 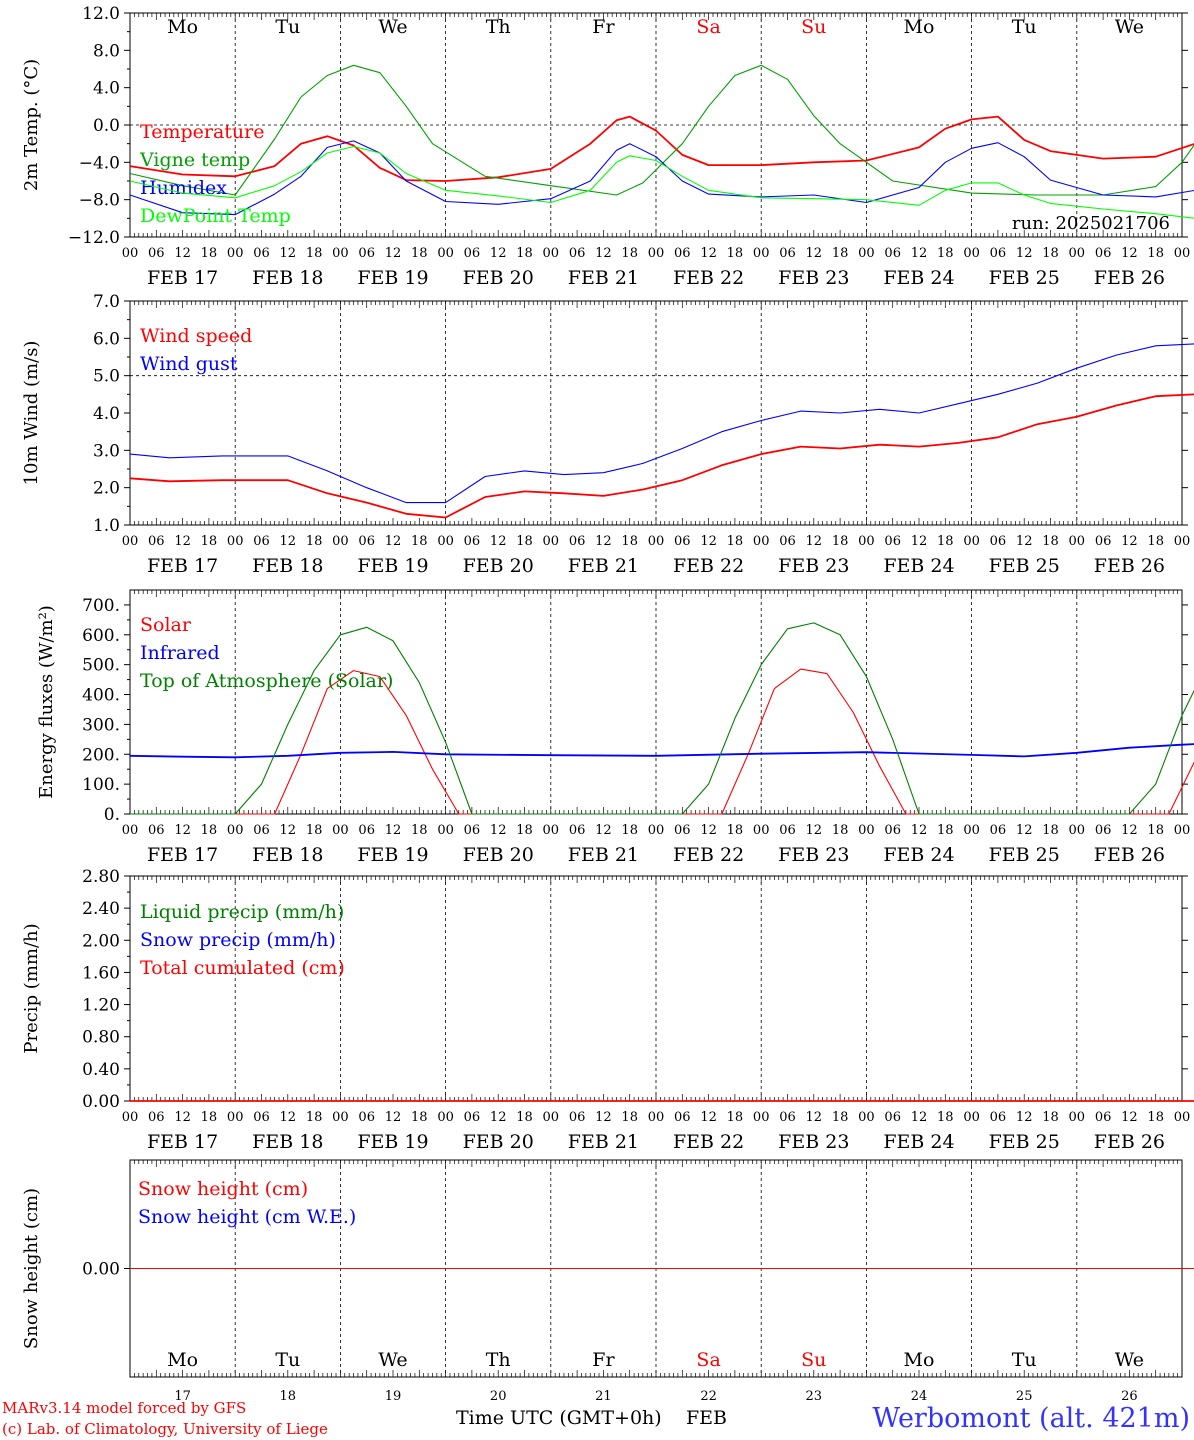 What do you see at coordinates (813, 278) in the screenshot?
I see `date-label: FEB 23` at bounding box center [813, 278].